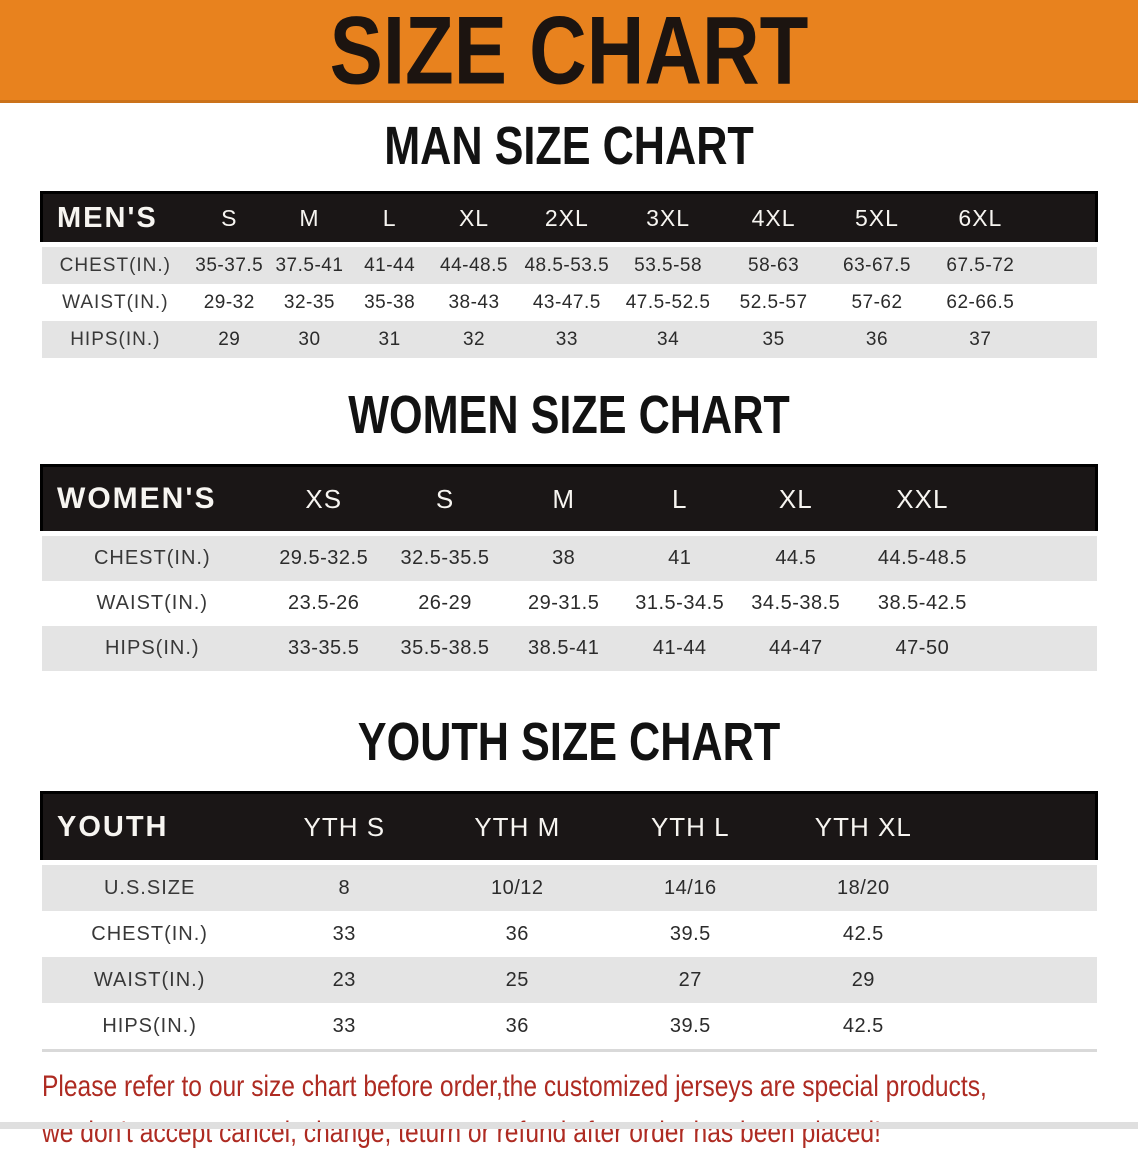 The width and height of the screenshot is (1138, 1156). I want to click on measurement-label: CHEST(IN.), so click(152, 556).